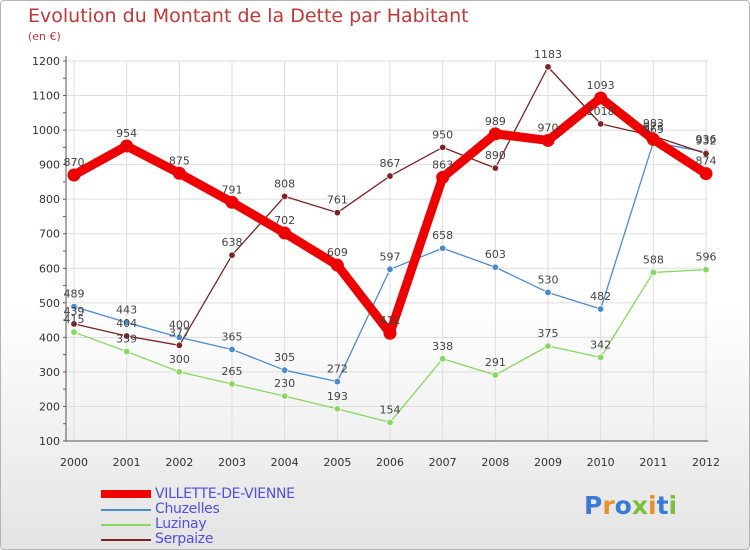  What do you see at coordinates (46, 130) in the screenshot?
I see `y-tick-label: 1000` at bounding box center [46, 130].